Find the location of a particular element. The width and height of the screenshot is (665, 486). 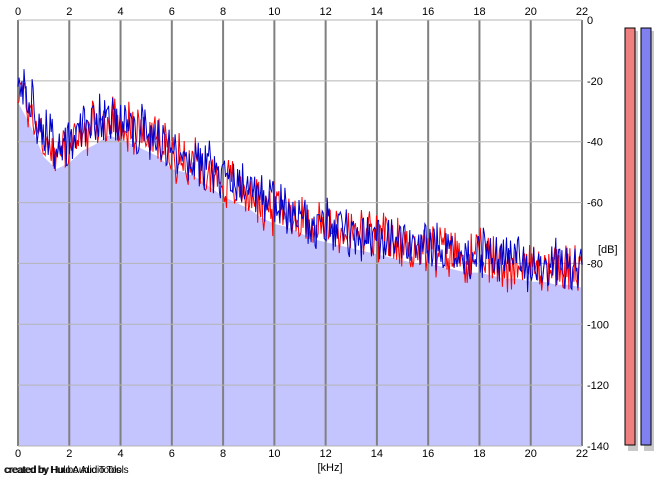

x-tick-bottom: 20 is located at coordinates (531, 454).